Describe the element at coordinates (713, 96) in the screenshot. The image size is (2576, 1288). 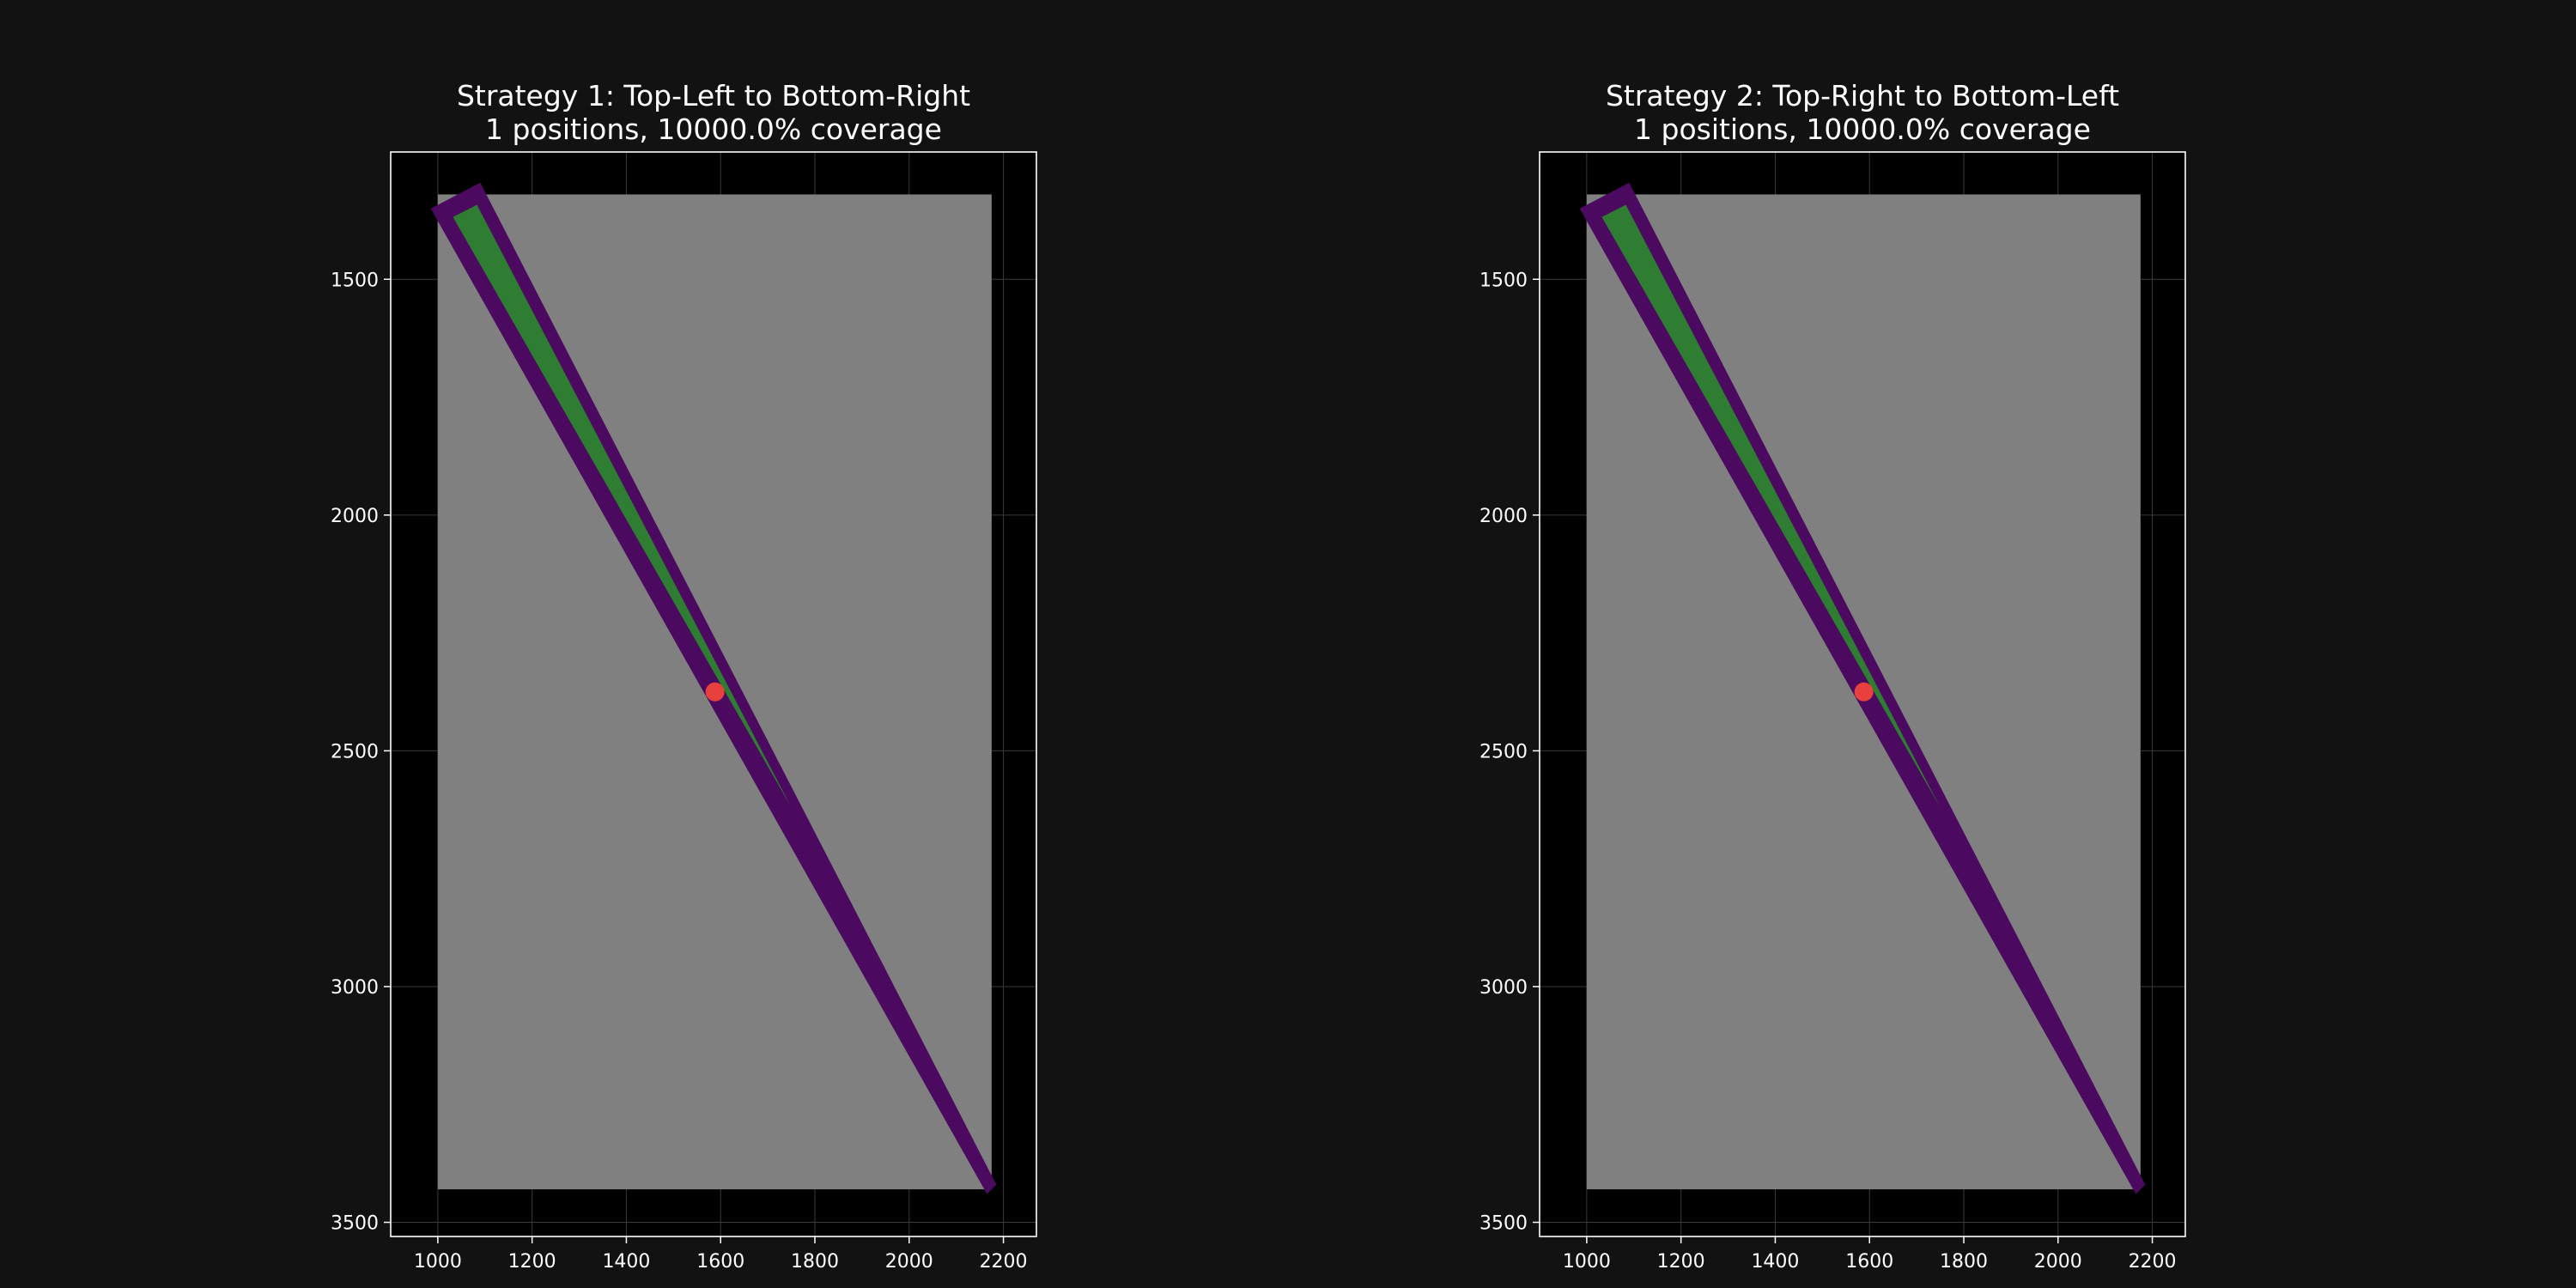
I see `subplot-title-line-1: Strategy 1: Top-Left to Bottom-Right` at that location.